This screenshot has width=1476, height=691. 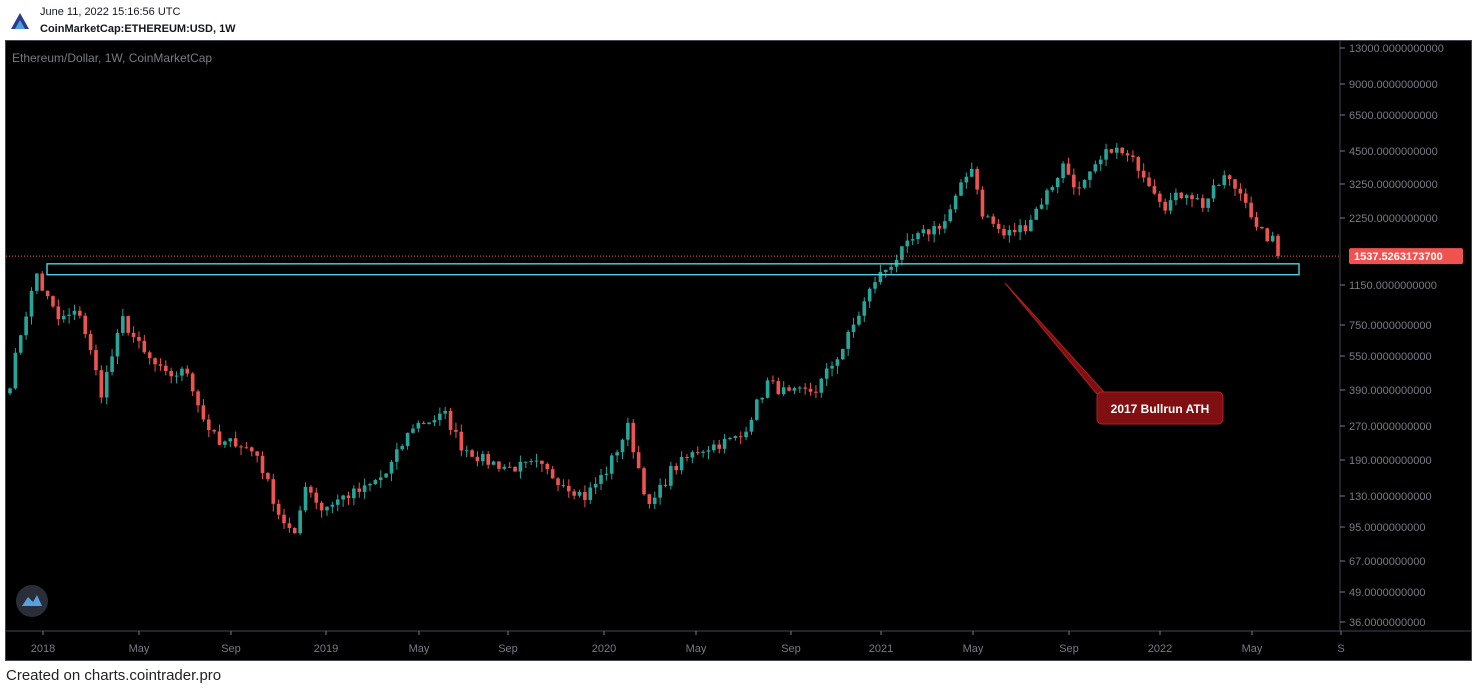 What do you see at coordinates (881, 649) in the screenshot?
I see `time-tick-label: 2021` at bounding box center [881, 649].